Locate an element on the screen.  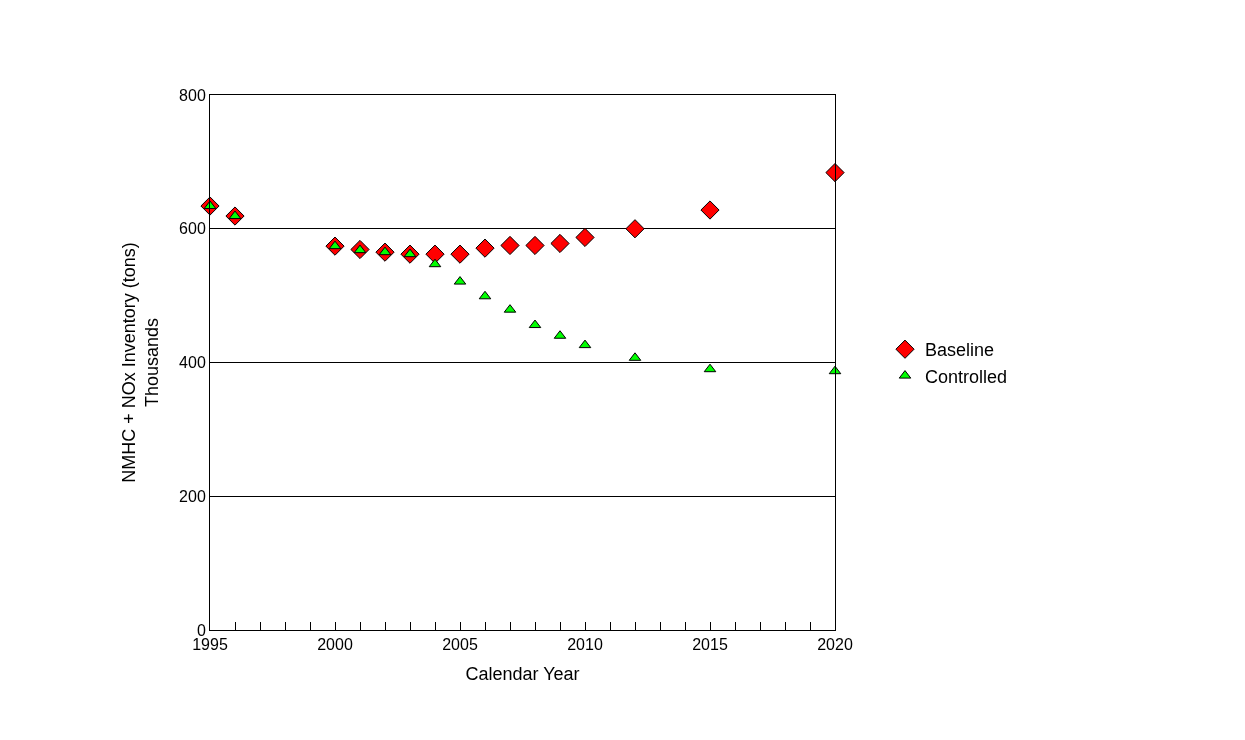
y-tick-label: 600 is located at coordinates (192, 229).